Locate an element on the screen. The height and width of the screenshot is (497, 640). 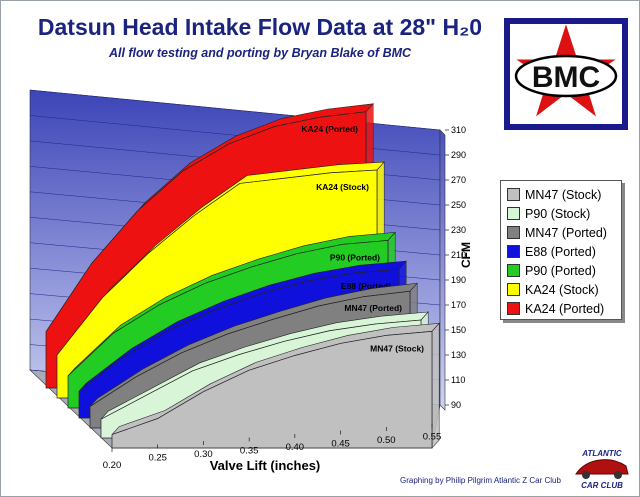
chart-title: Datsun Head Intake Flow Data at 28" H₂0 is located at coordinates (260, 27).